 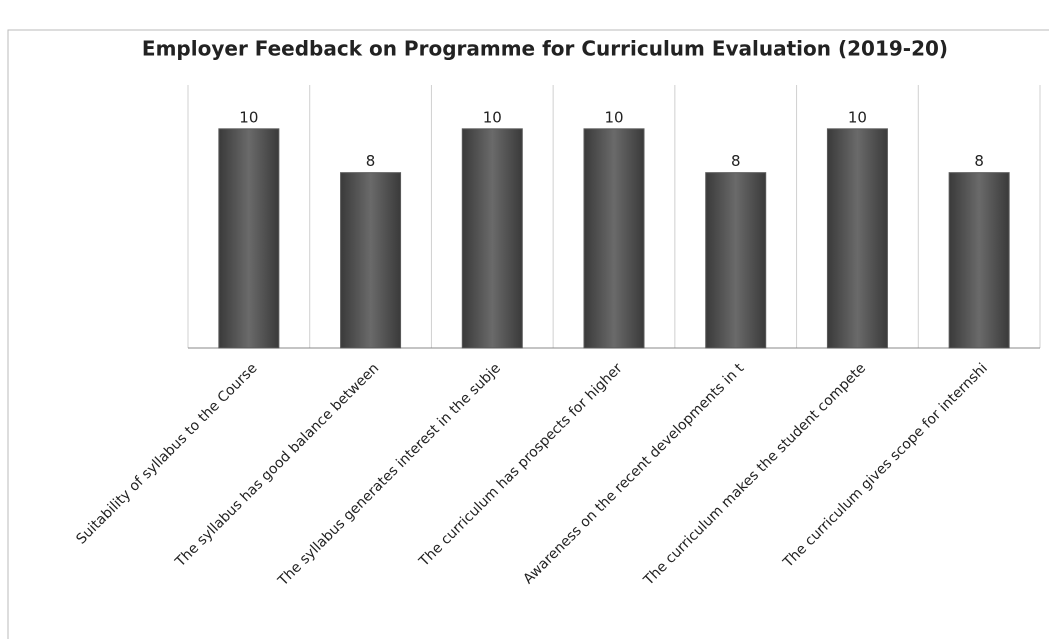 What do you see at coordinates (754, 474) in the screenshot?
I see `x-tick-label: The curriculum makes the student compete` at bounding box center [754, 474].